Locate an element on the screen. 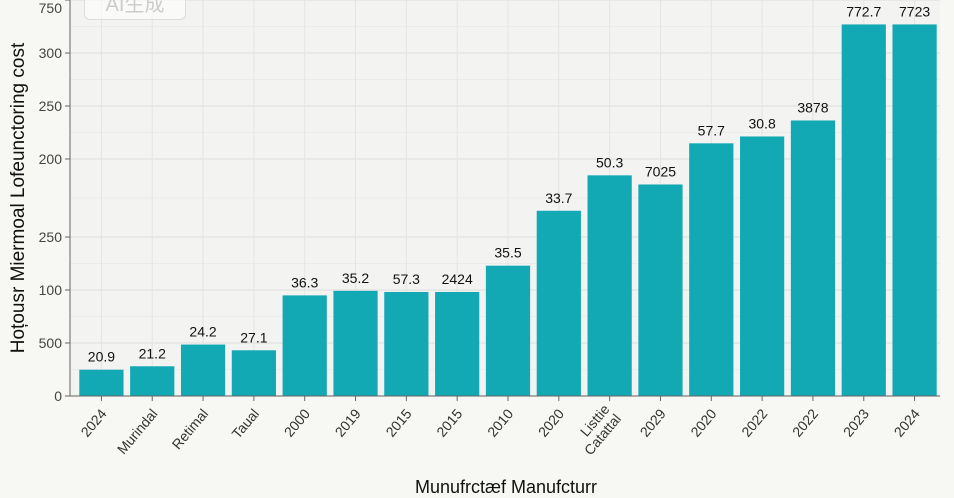 This screenshot has width=954, height=498. data-label: 3878 is located at coordinates (812, 107).